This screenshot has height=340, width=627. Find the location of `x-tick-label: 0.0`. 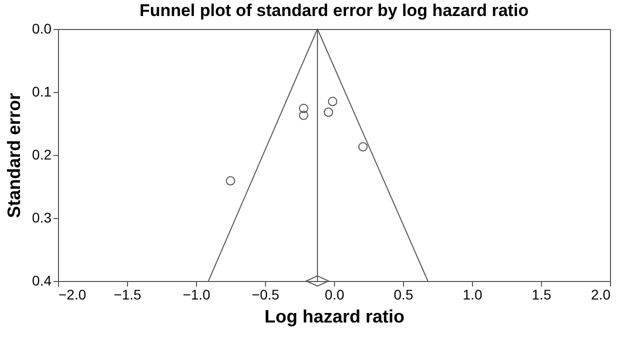

x-tick-label: 0.0 is located at coordinates (334, 294).